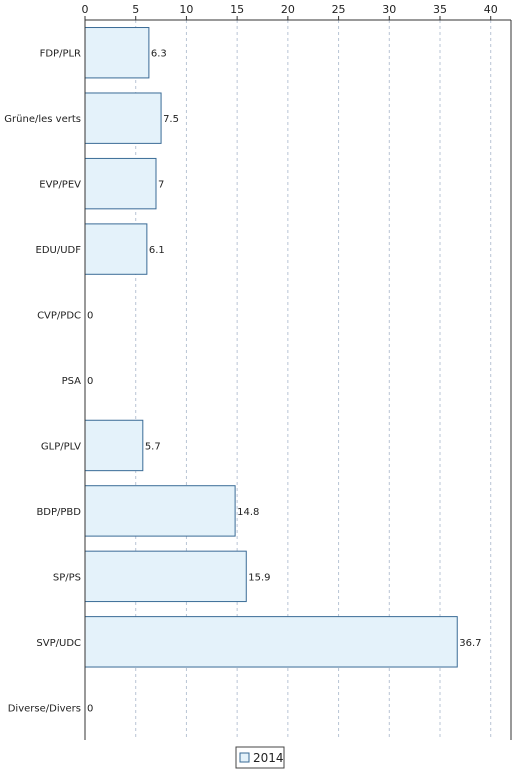 Image resolution: width=520 pixels, height=770 pixels. I want to click on data-label: 7, so click(161, 185).